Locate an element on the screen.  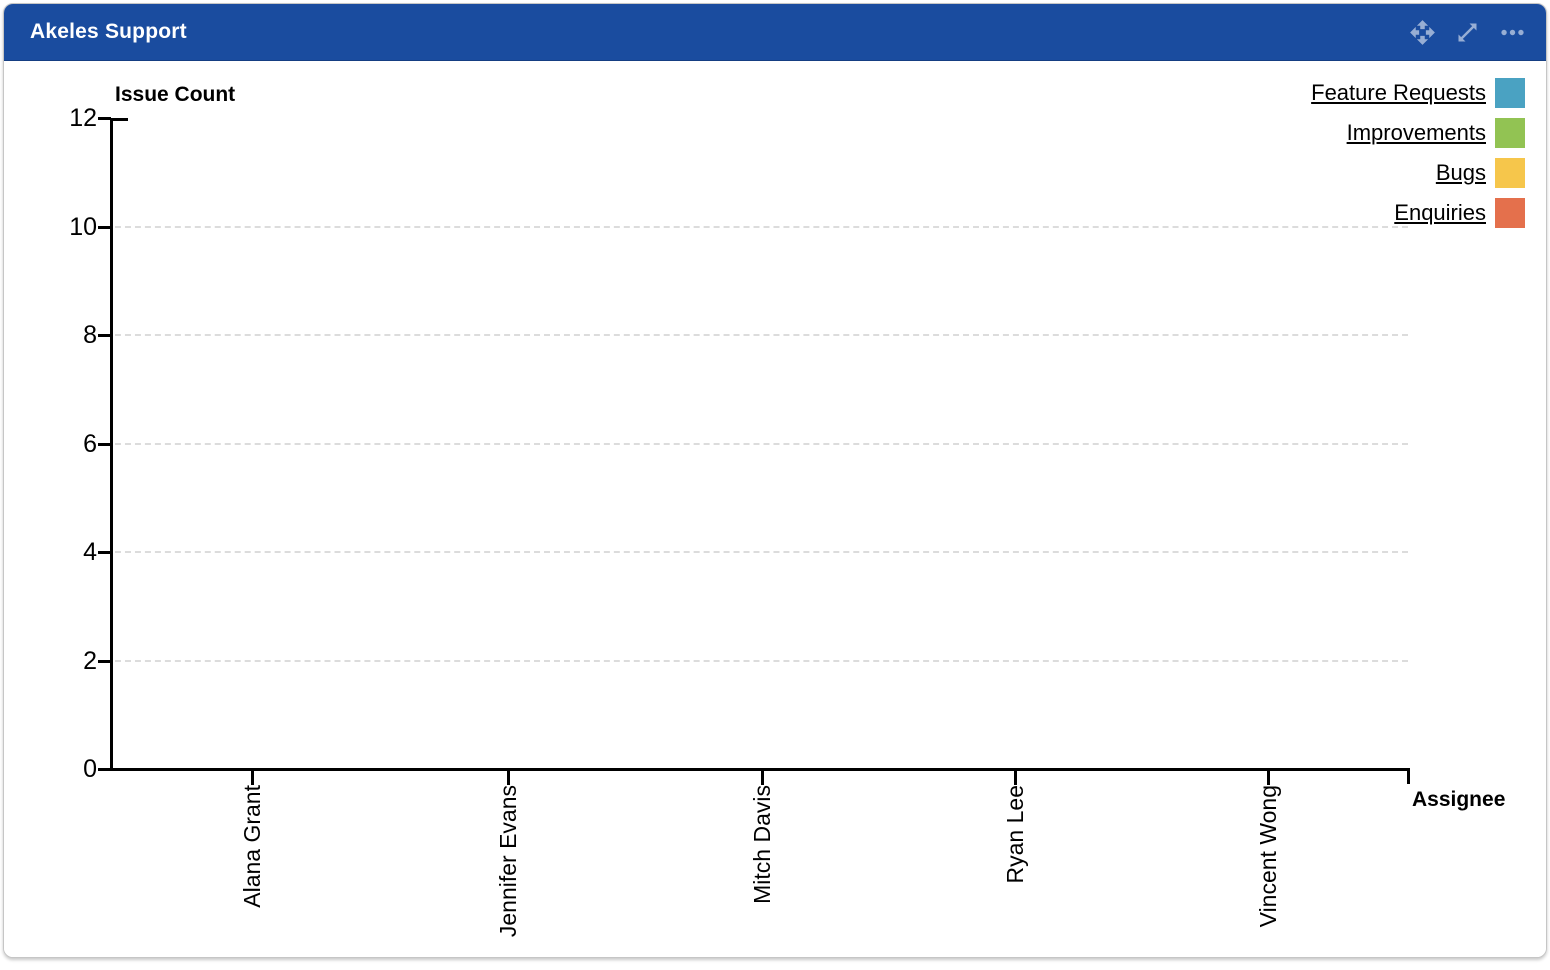
legend-item: Feature Requests is located at coordinates (1418, 93).